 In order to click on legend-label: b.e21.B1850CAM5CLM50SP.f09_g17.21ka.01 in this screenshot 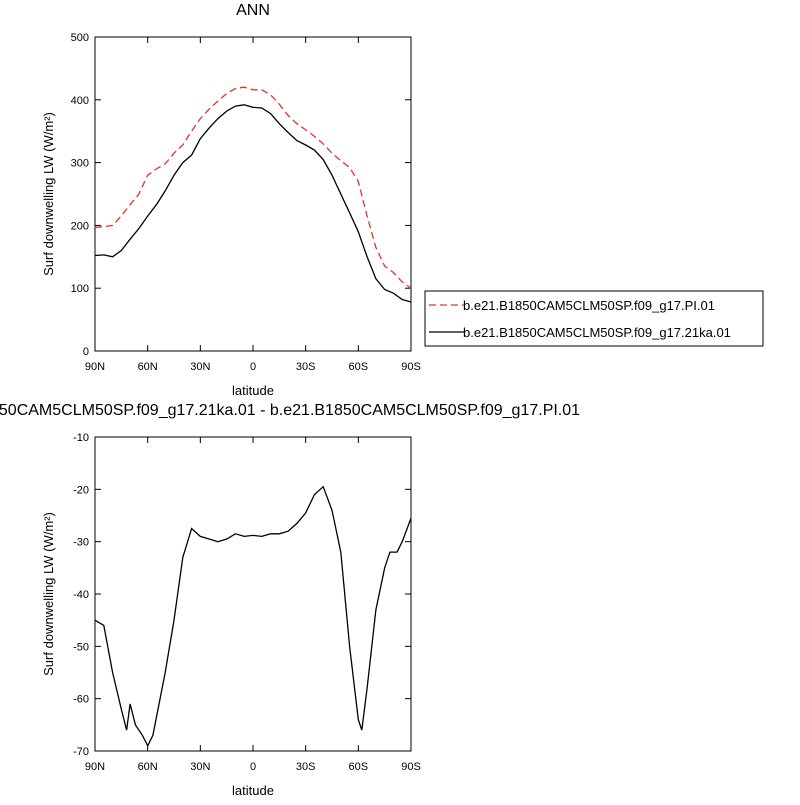, I will do `click(597, 332)`.